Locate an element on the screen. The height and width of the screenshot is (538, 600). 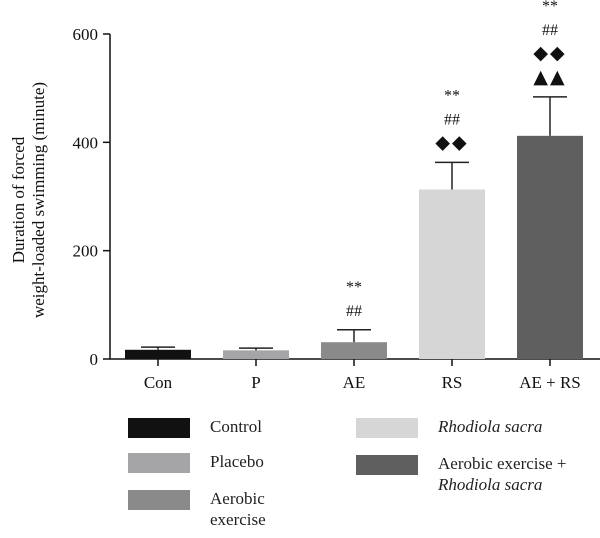
legend-item-aerobic-exercise: Aerobic exercise is located at coordinates (197, 509).